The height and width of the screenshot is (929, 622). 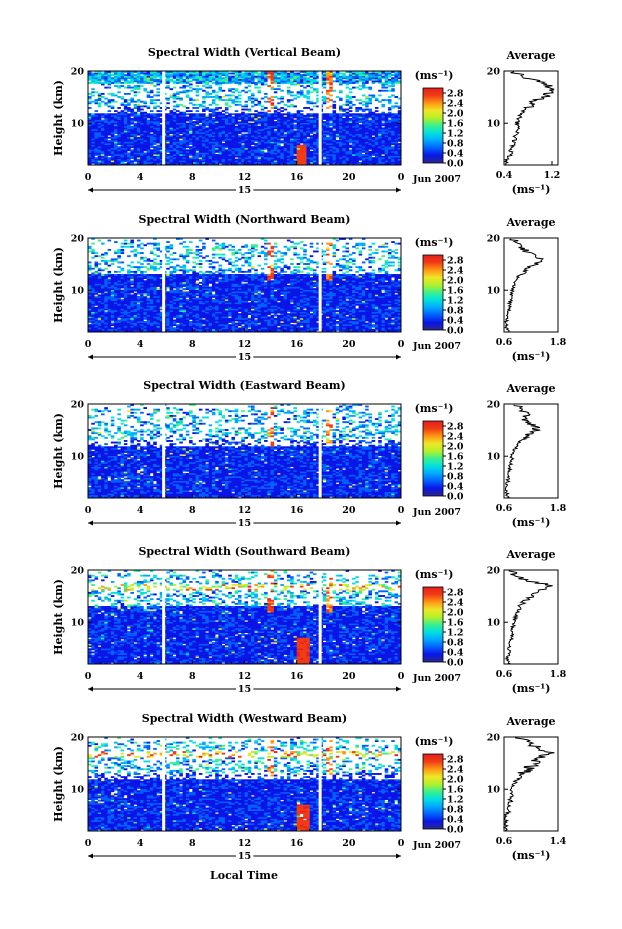 What do you see at coordinates (494, 72) in the screenshot?
I see `average-y-tick-label: 20` at bounding box center [494, 72].